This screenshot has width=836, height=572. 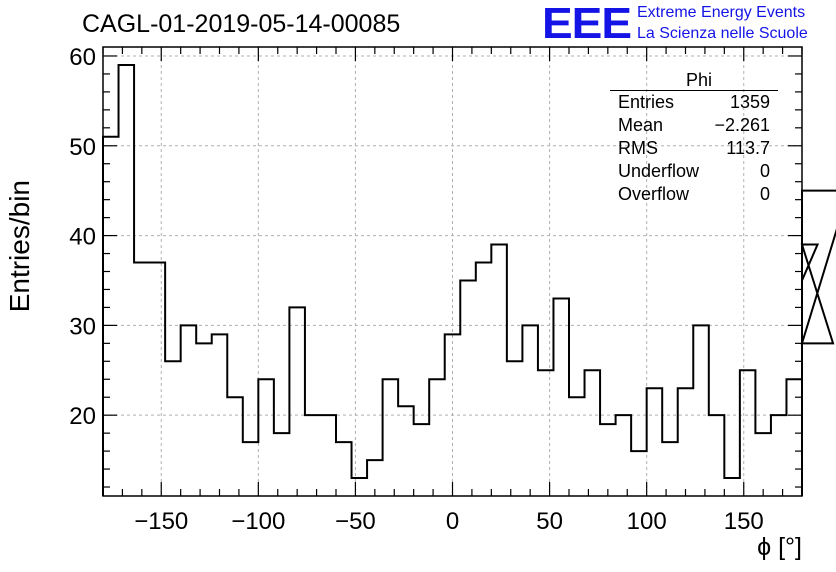 I want to click on stats-row-overflow: Overflow 0, so click(x=694, y=194).